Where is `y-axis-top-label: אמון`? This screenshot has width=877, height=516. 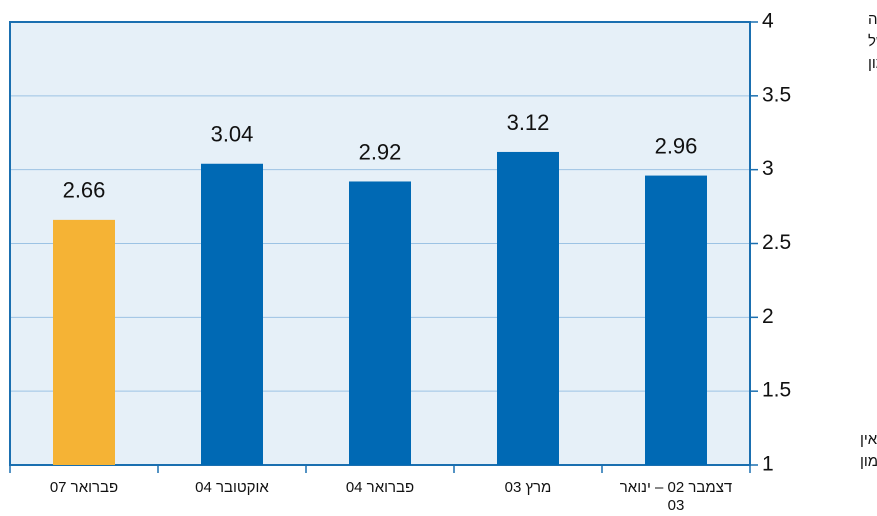 y-axis-top-label: אמון is located at coordinates (872, 63).